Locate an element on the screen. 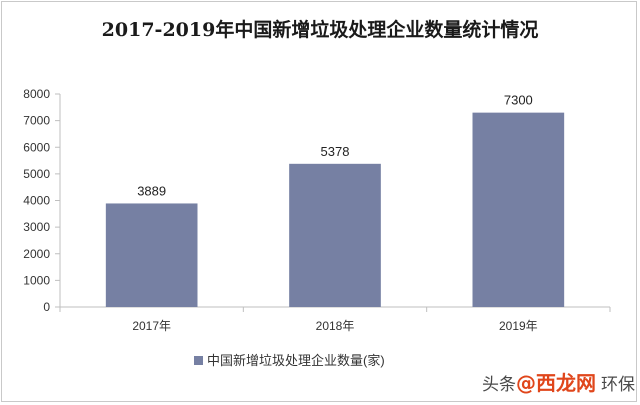 This screenshot has height=405, width=640. x-tick-label: 2018年 is located at coordinates (335, 326).